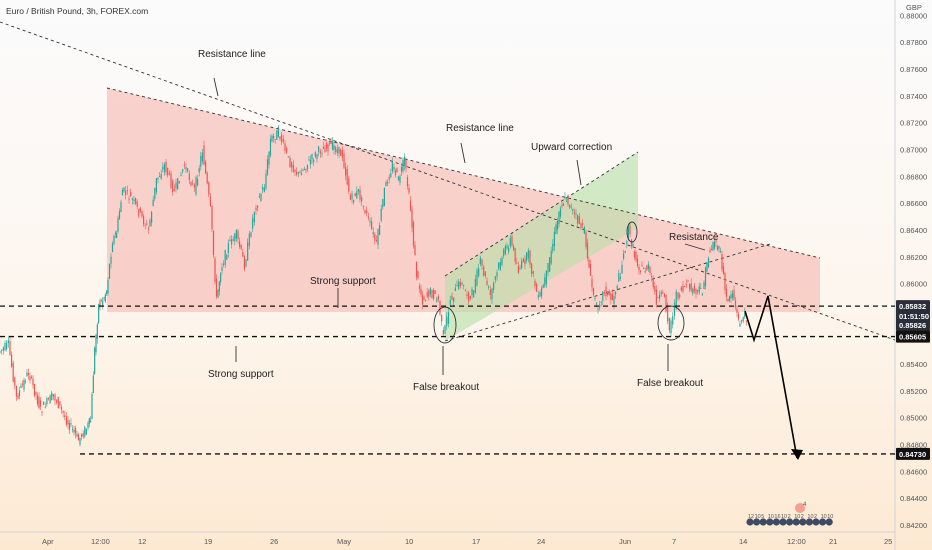 This screenshot has width=932, height=550. What do you see at coordinates (913, 418) in the screenshot?
I see `y-tick-label: 0.85000` at bounding box center [913, 418].